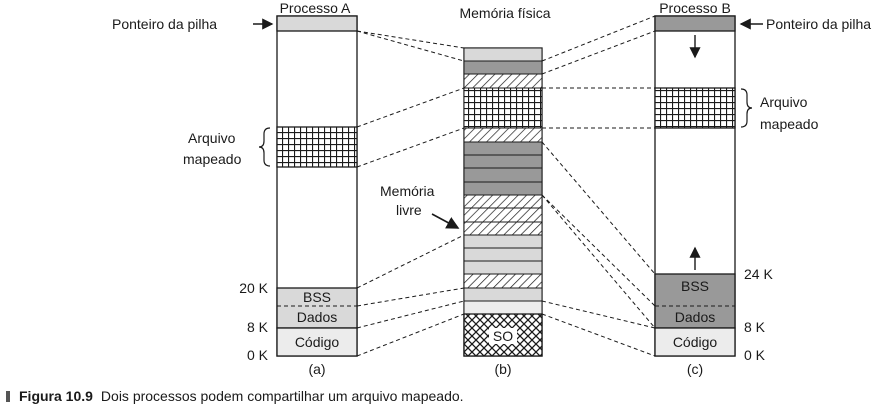 The height and width of the screenshot is (417, 891). I want to click on process-a-code, so click(317, 342).